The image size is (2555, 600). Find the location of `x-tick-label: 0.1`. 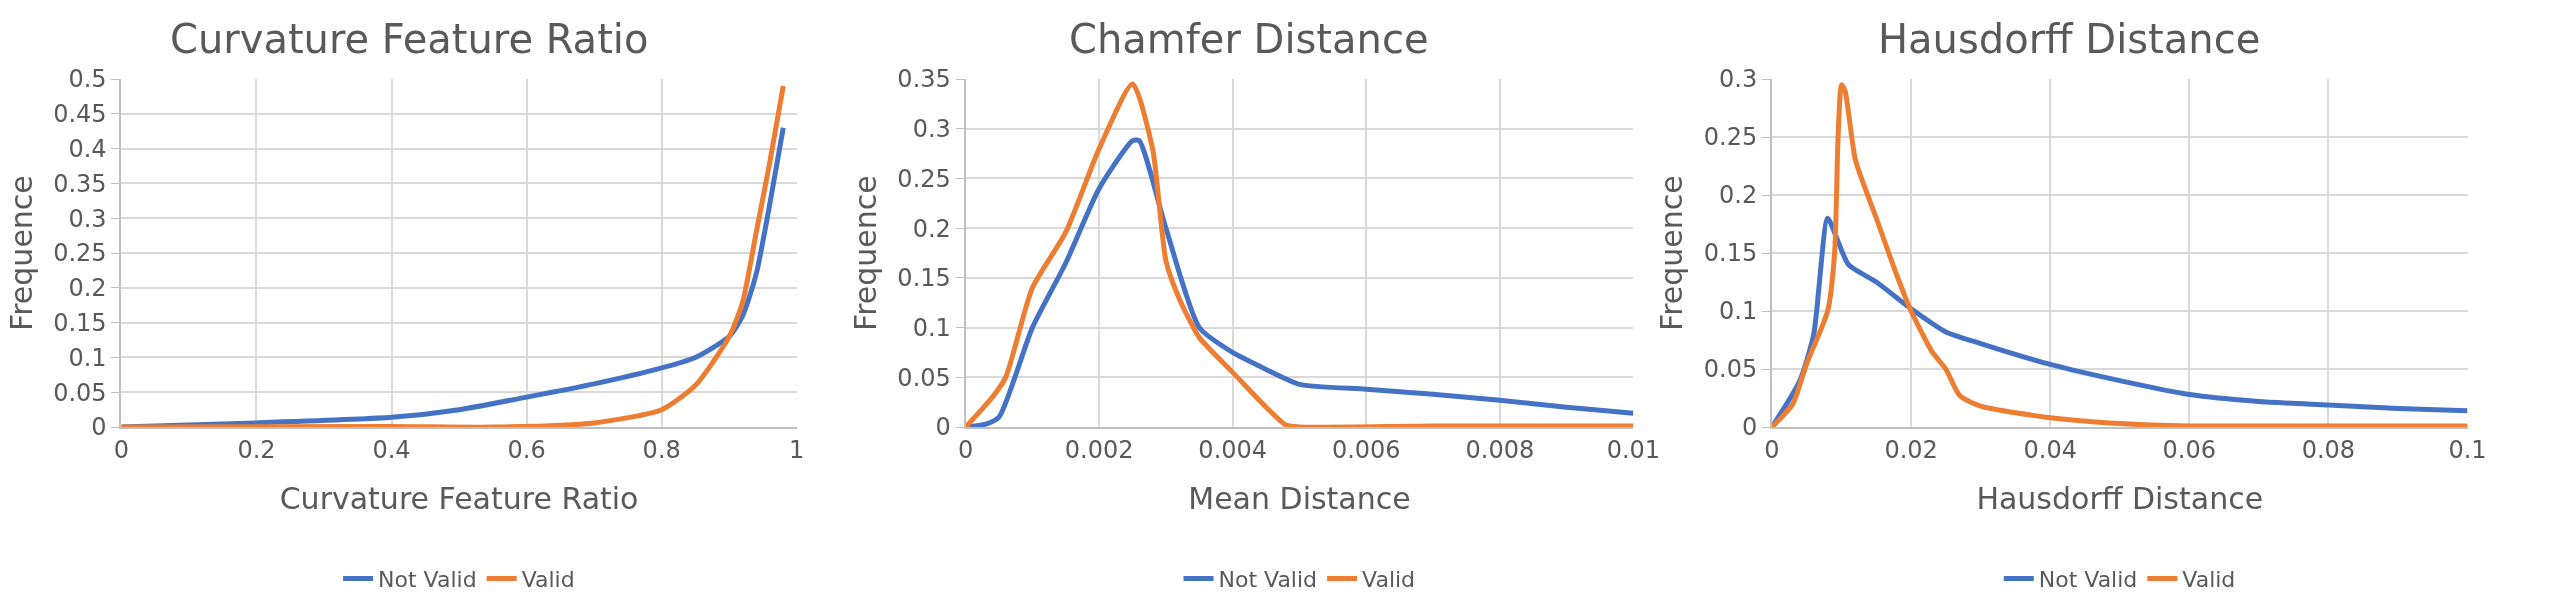

x-tick-label: 0.1 is located at coordinates (2467, 449).